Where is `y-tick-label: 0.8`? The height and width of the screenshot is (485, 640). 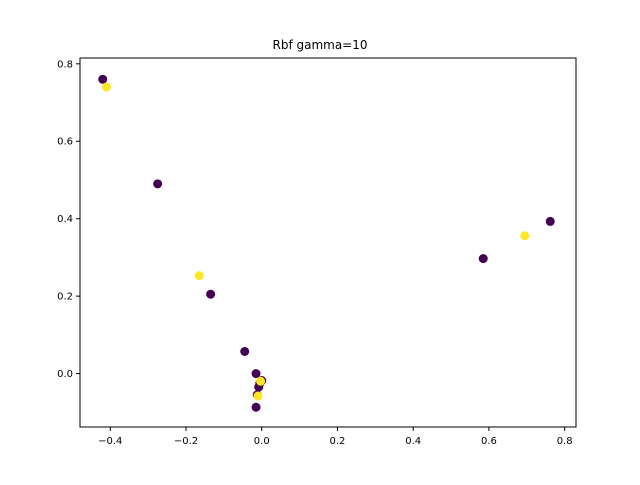 y-tick-label: 0.8 is located at coordinates (65, 64).